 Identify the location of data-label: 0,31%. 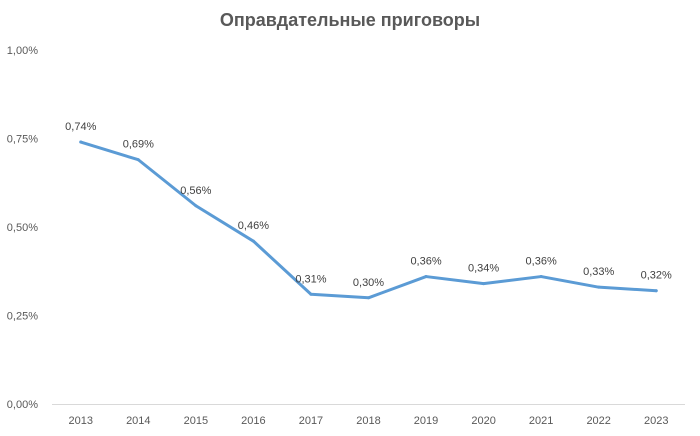
(310, 279).